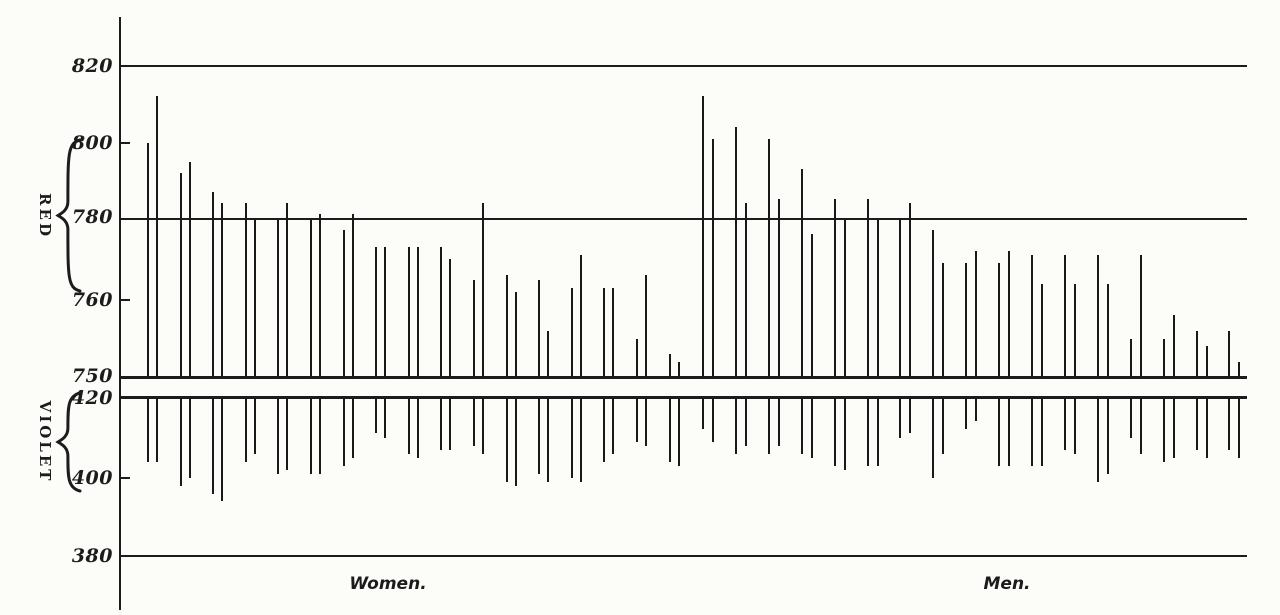 Image resolution: width=1280 pixels, height=615 pixels. What do you see at coordinates (45, 442) in the screenshot?
I see `violet-axis-label: VIOLET` at bounding box center [45, 442].